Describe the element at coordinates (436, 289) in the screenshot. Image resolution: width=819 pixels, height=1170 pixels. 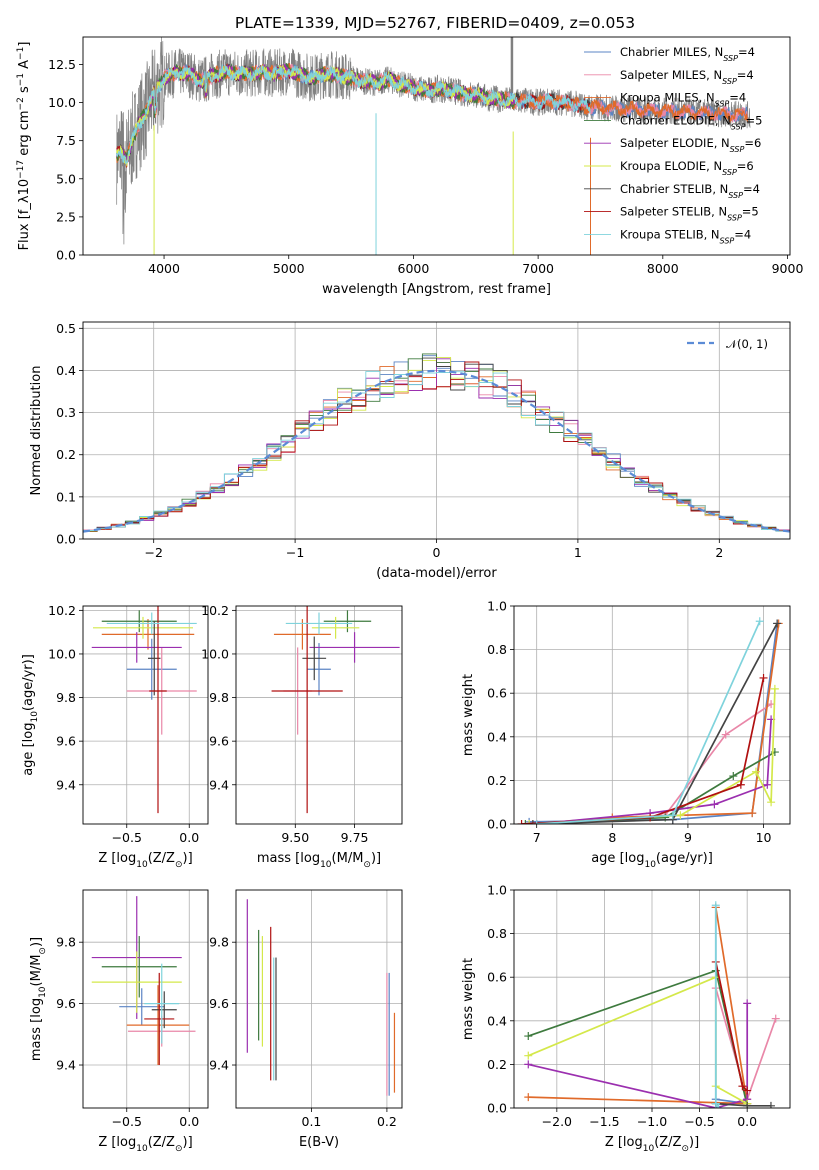
I see `x-axis-label: wavelength [Angstrom, rest frame]` at that location.